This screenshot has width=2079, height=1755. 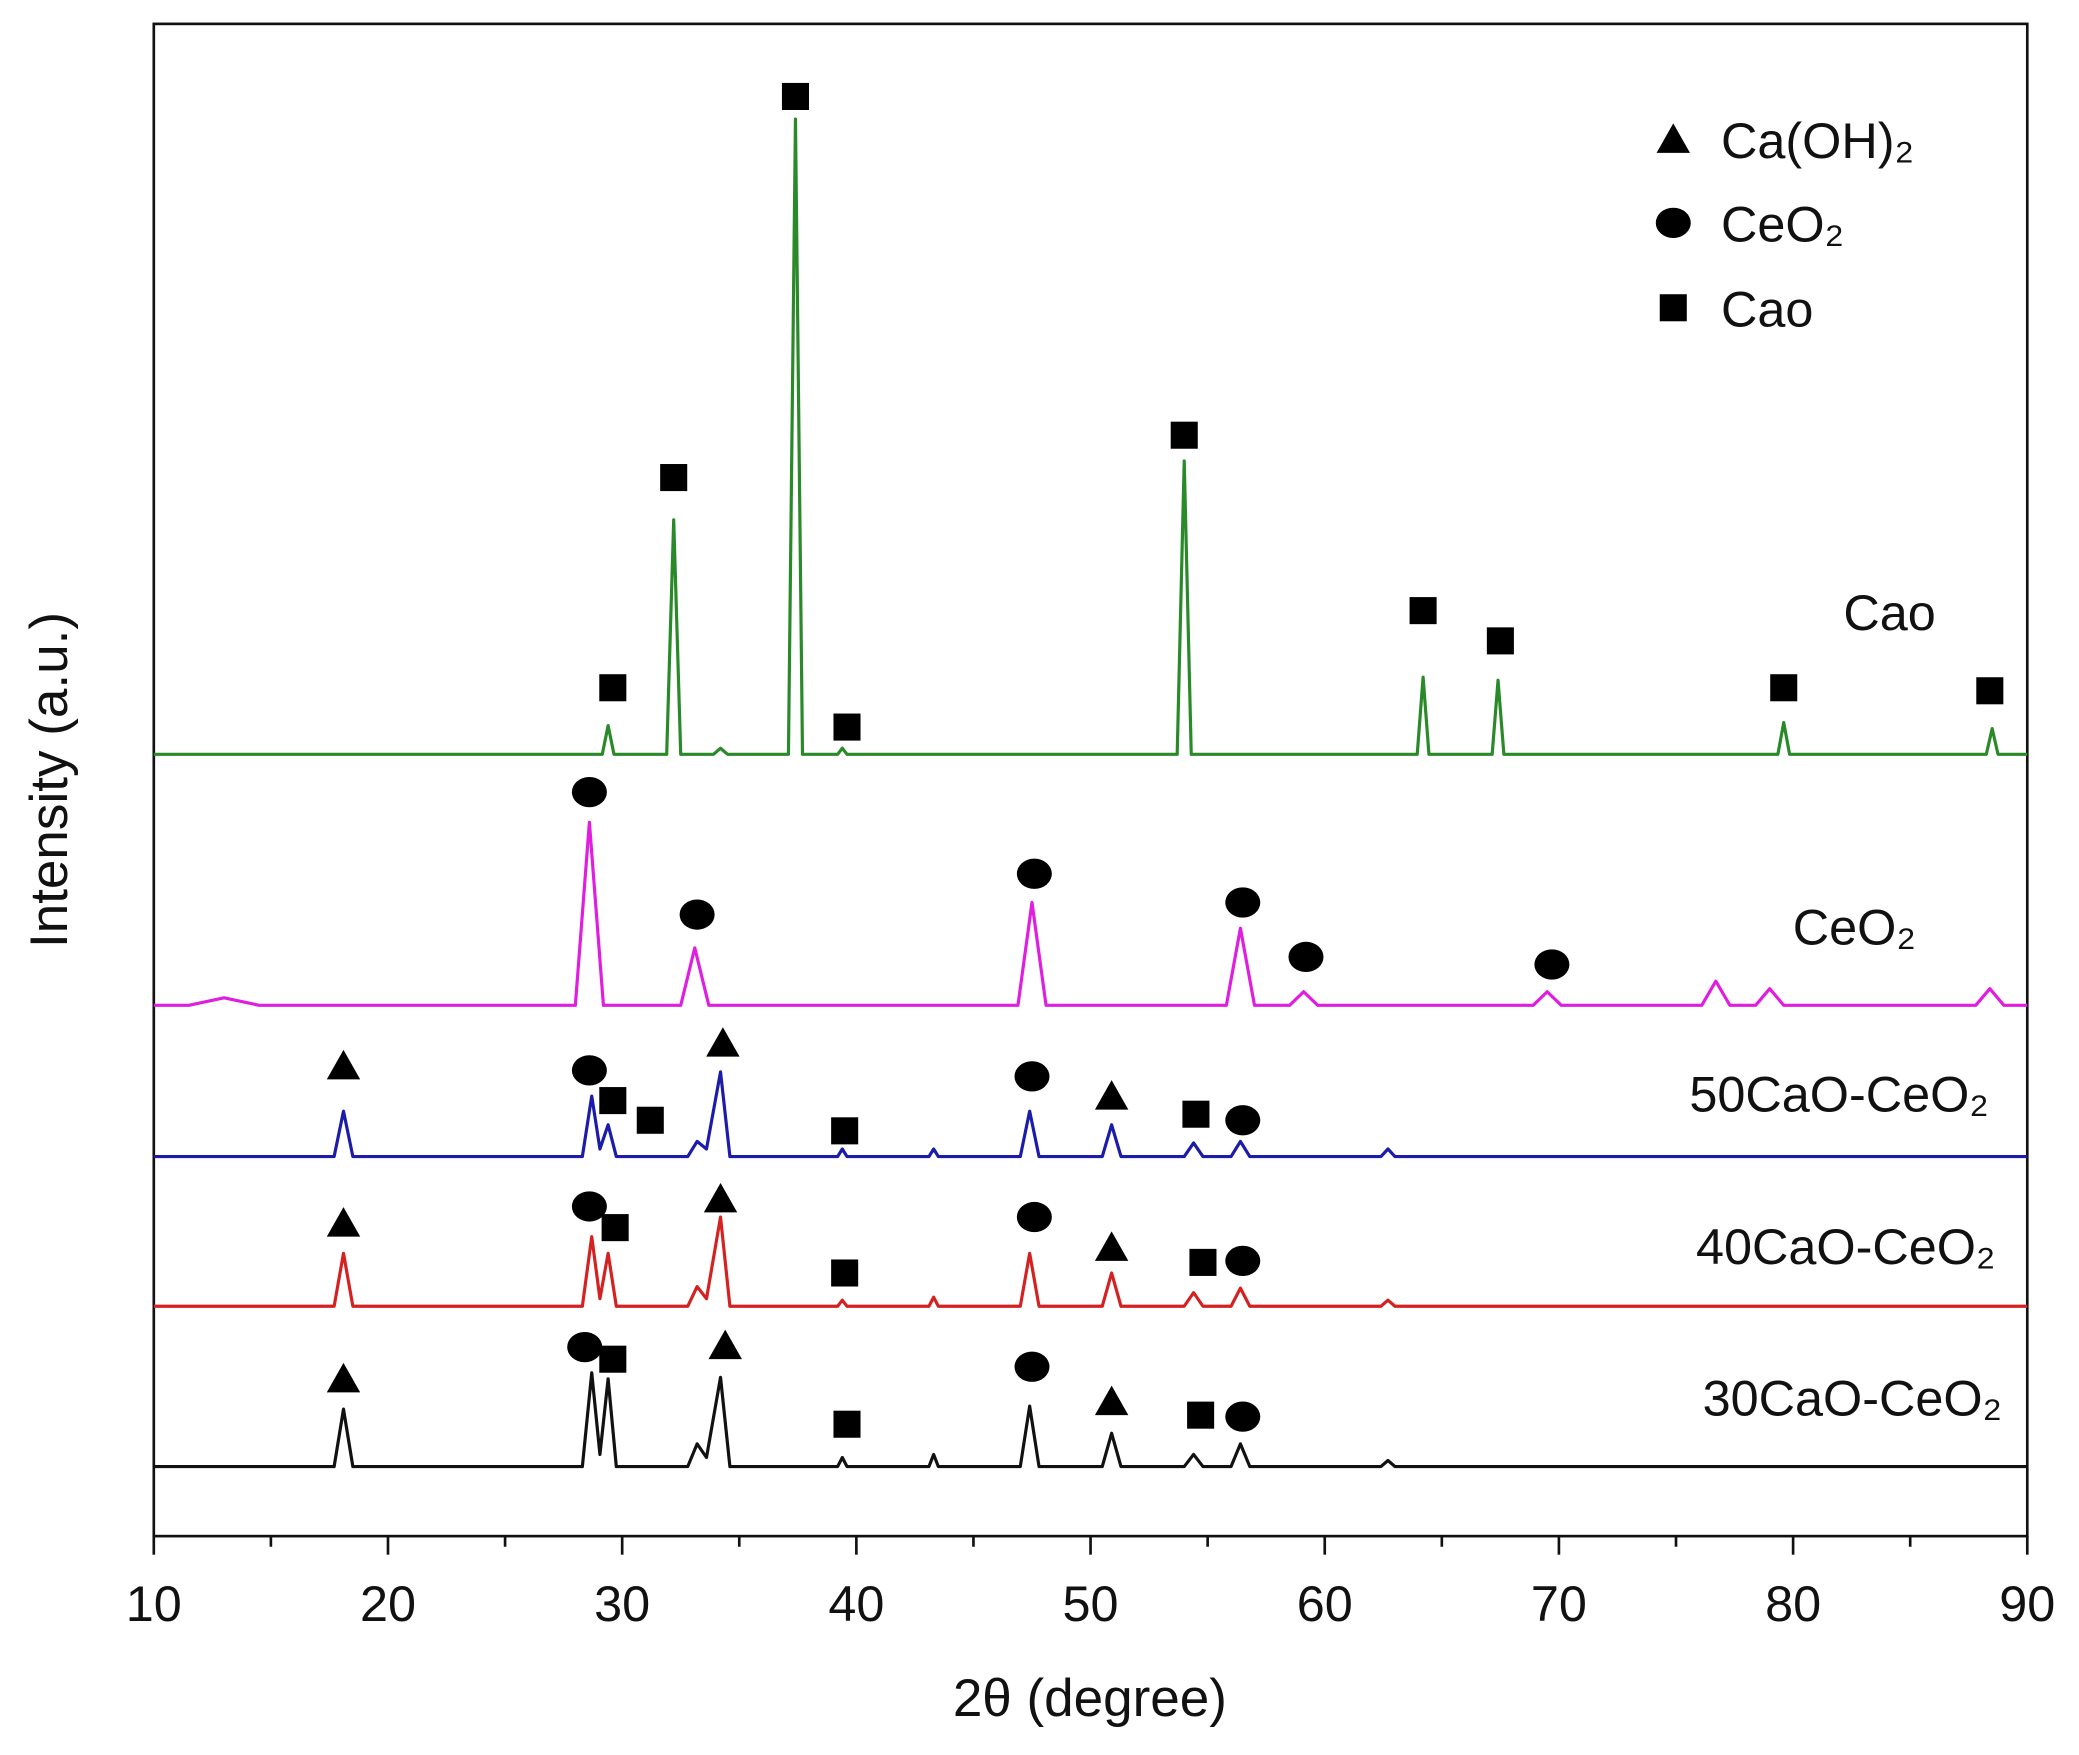 I want to click on legend-label: Ca(OH)₂, so click(x=1817, y=140).